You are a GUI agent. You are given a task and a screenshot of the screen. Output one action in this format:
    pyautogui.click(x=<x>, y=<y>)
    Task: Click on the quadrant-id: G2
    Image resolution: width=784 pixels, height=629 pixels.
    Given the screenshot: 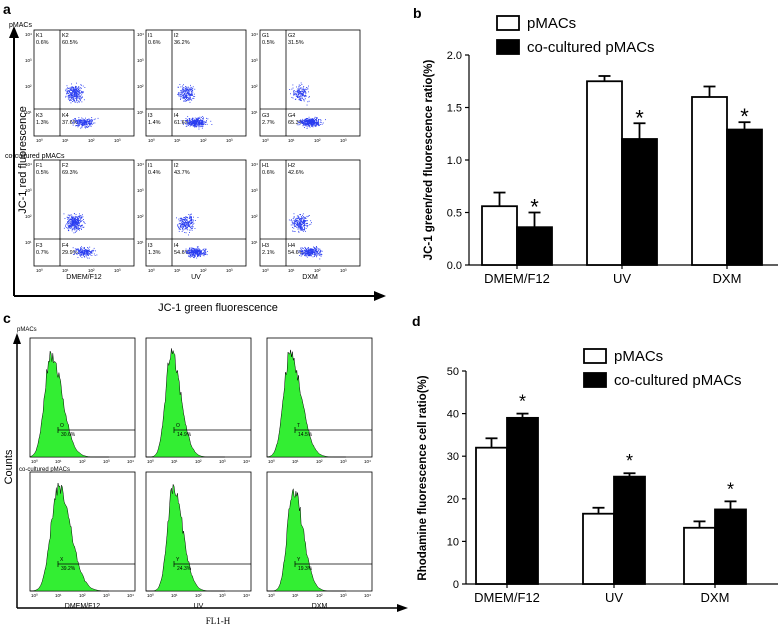 What is the action you would take?
    pyautogui.click(x=291, y=36)
    